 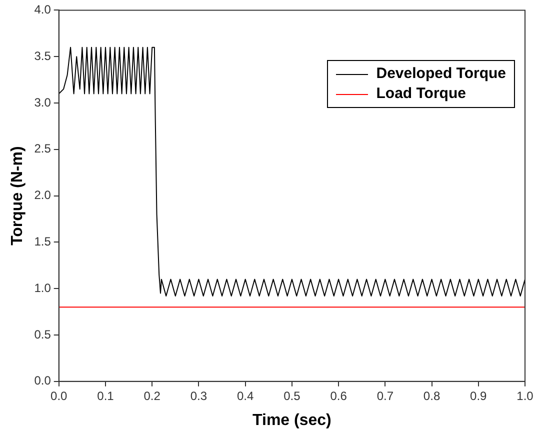 What do you see at coordinates (17, 196) in the screenshot?
I see `y-axis-title: Torque (N-m)` at bounding box center [17, 196].